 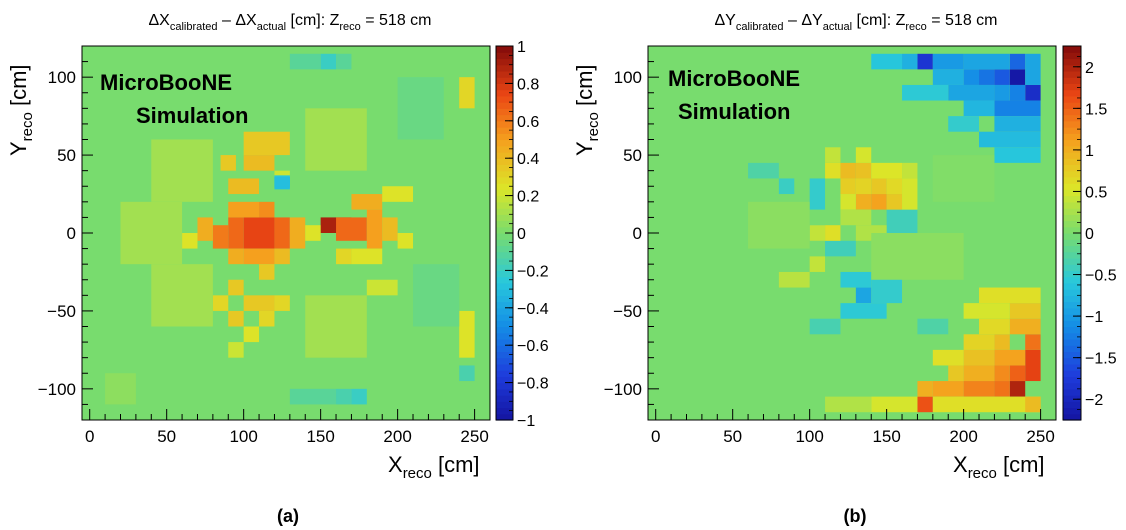 I want to click on colorbar-tick-label: 0.2, so click(x=528, y=197).